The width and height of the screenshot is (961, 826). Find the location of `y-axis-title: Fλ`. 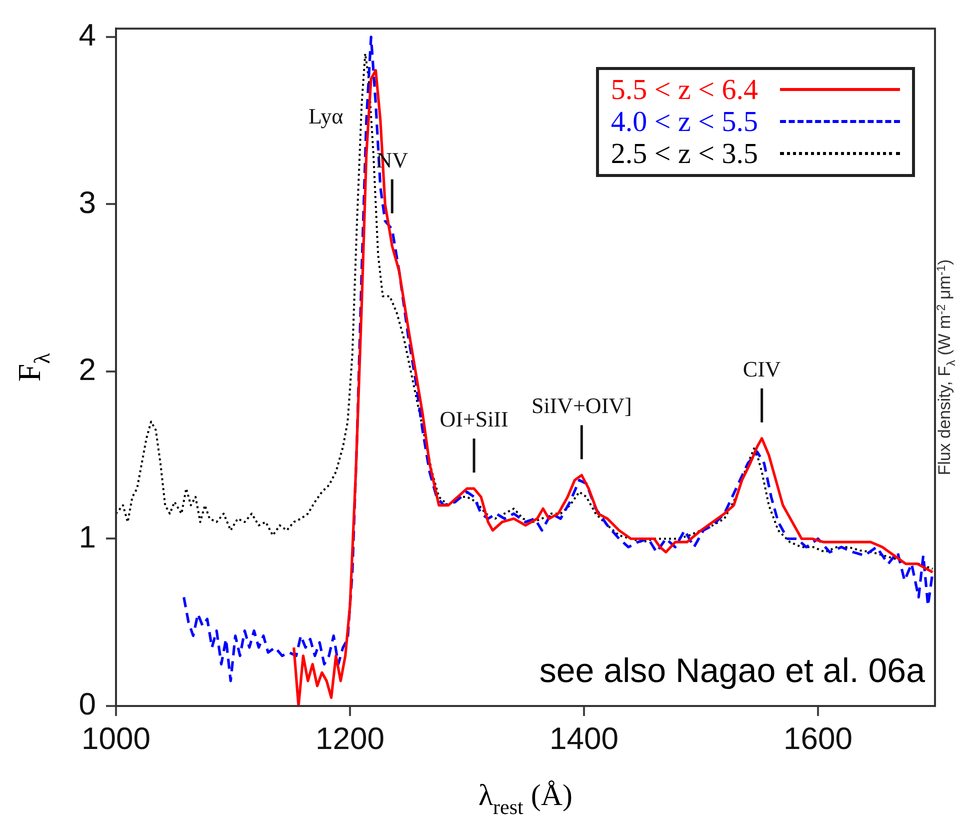

y-axis-title: Fλ is located at coordinates (33, 367).